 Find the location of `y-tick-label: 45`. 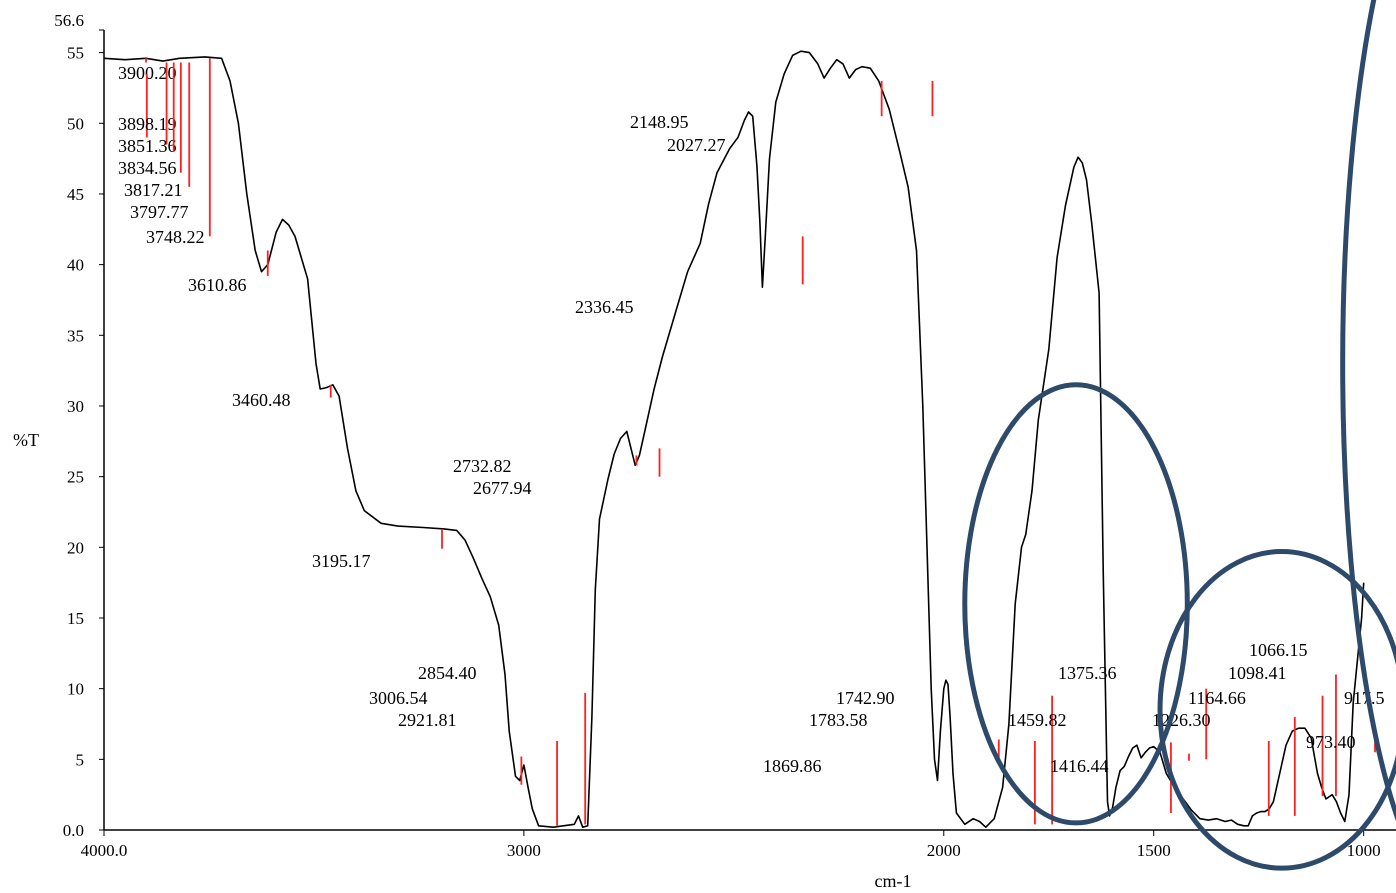

y-tick-label: 45 is located at coordinates (75, 194).